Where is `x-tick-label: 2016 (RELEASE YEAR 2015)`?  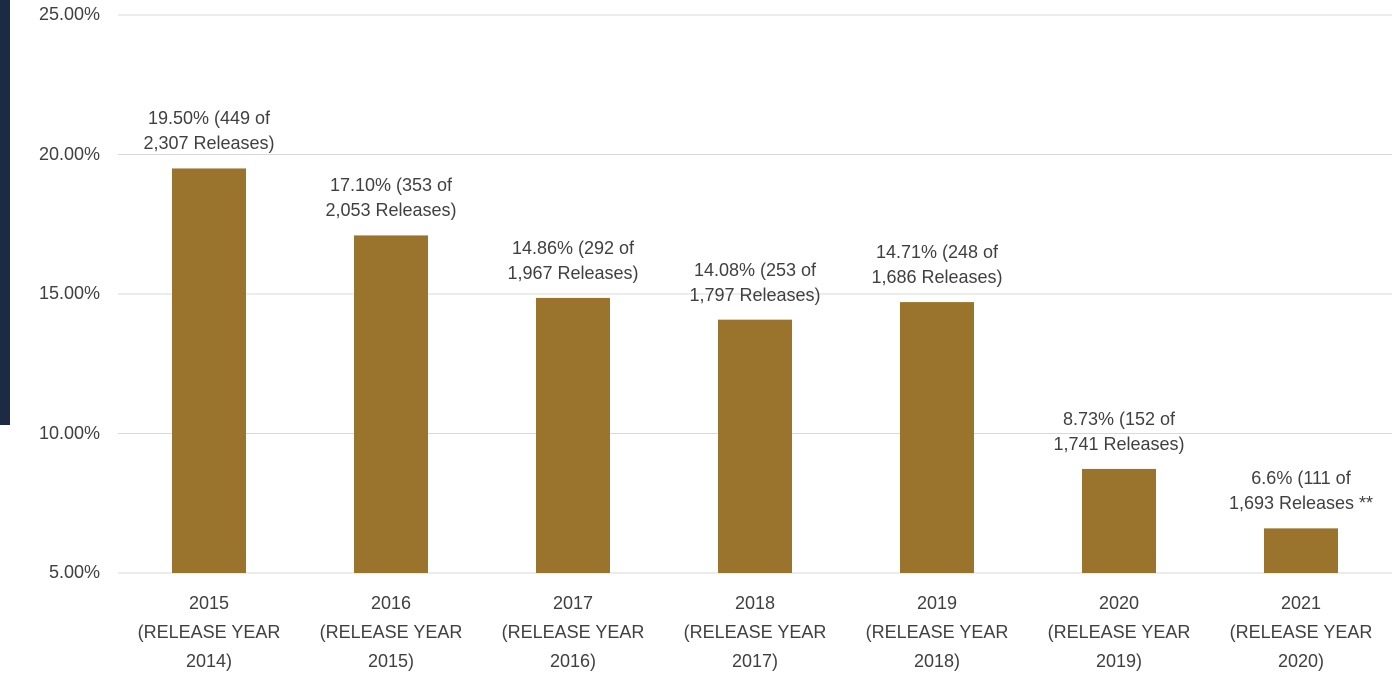
x-tick-label: 2016 (RELEASE YEAR 2015) is located at coordinates (391, 632).